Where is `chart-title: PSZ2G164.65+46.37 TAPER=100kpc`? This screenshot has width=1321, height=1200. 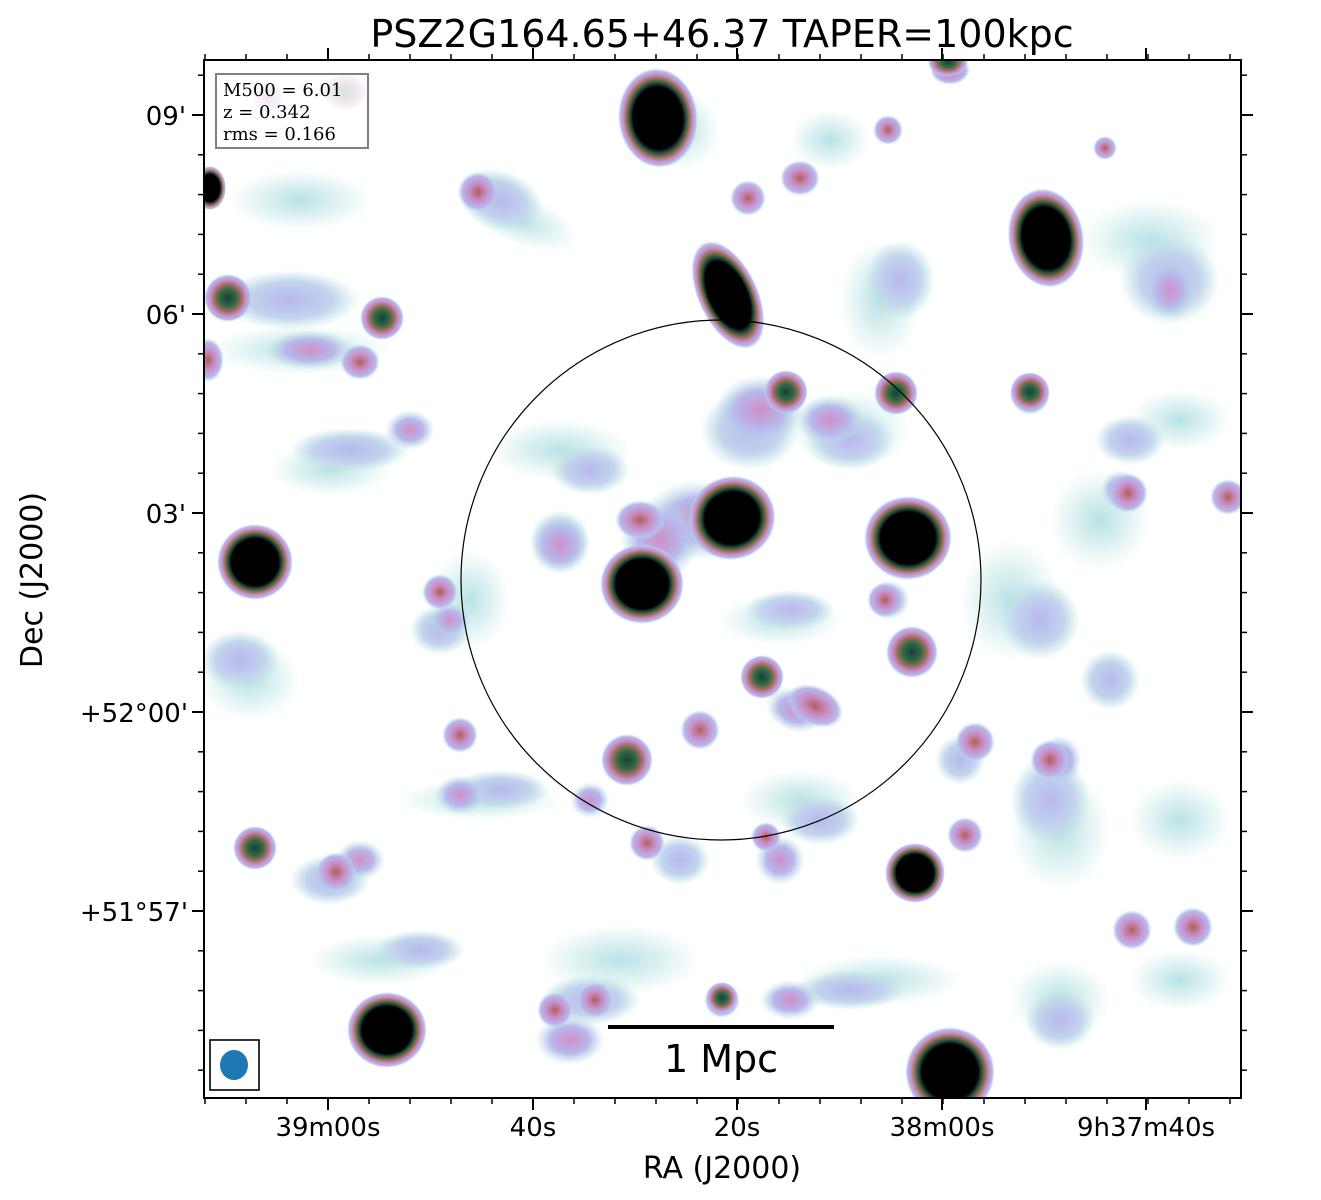 chart-title: PSZ2G164.65+46.37 TAPER=100kpc is located at coordinates (721, 34).